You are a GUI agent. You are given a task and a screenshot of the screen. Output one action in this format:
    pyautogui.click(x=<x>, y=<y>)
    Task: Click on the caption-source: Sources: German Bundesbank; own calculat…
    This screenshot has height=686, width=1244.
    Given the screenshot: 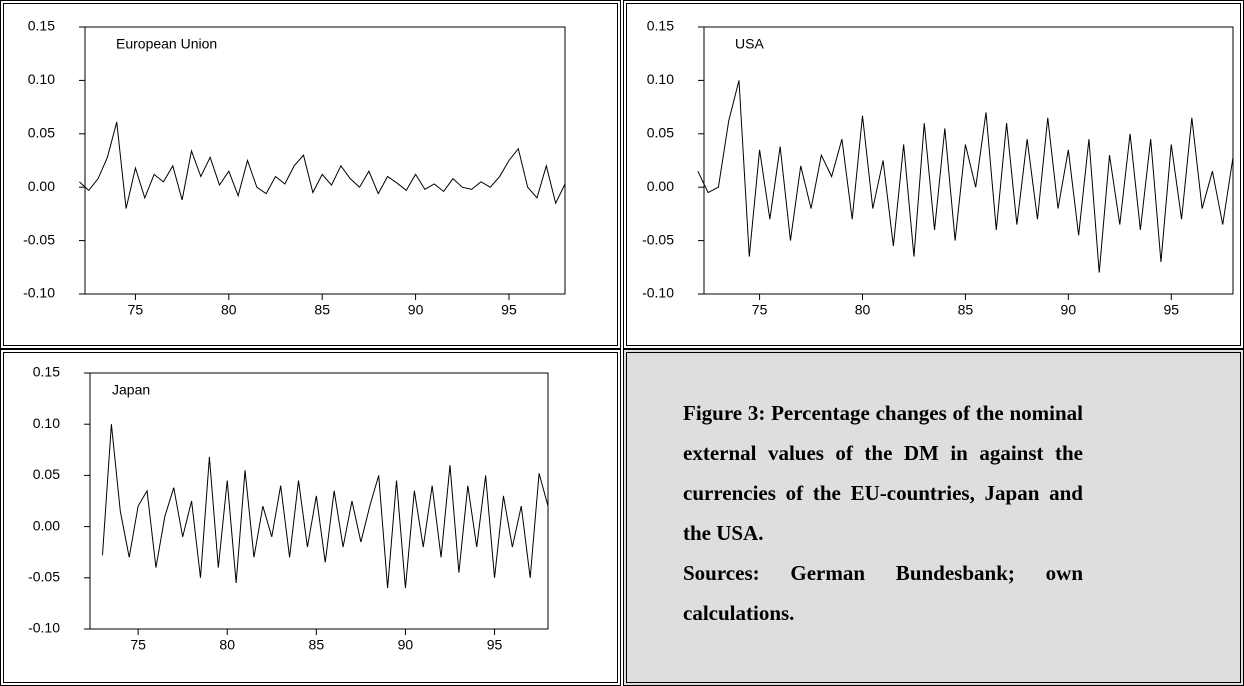 What is the action you would take?
    pyautogui.click(x=883, y=593)
    